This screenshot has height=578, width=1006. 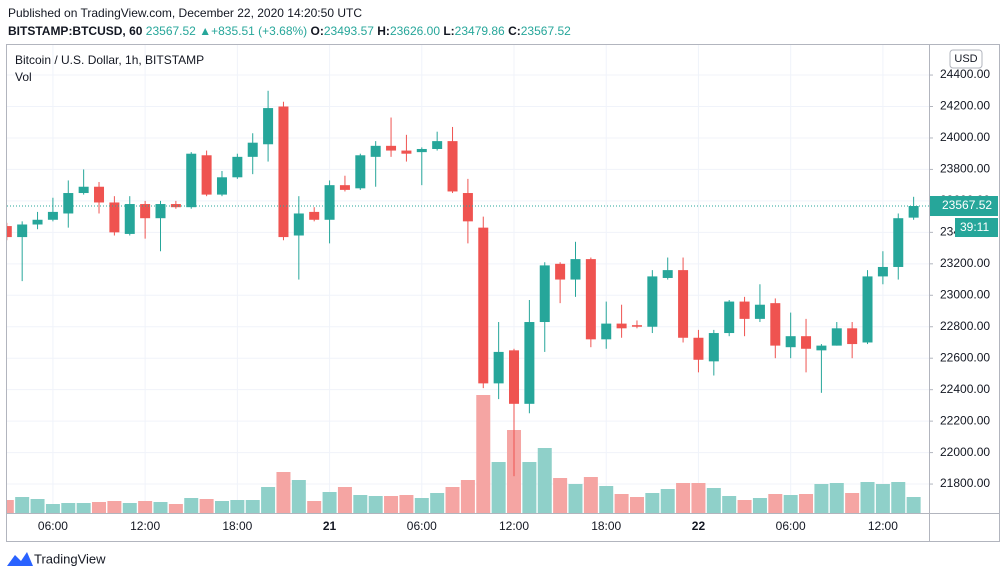 What do you see at coordinates (965, 483) in the screenshot?
I see `y-tick-label: 21800.00` at bounding box center [965, 483].